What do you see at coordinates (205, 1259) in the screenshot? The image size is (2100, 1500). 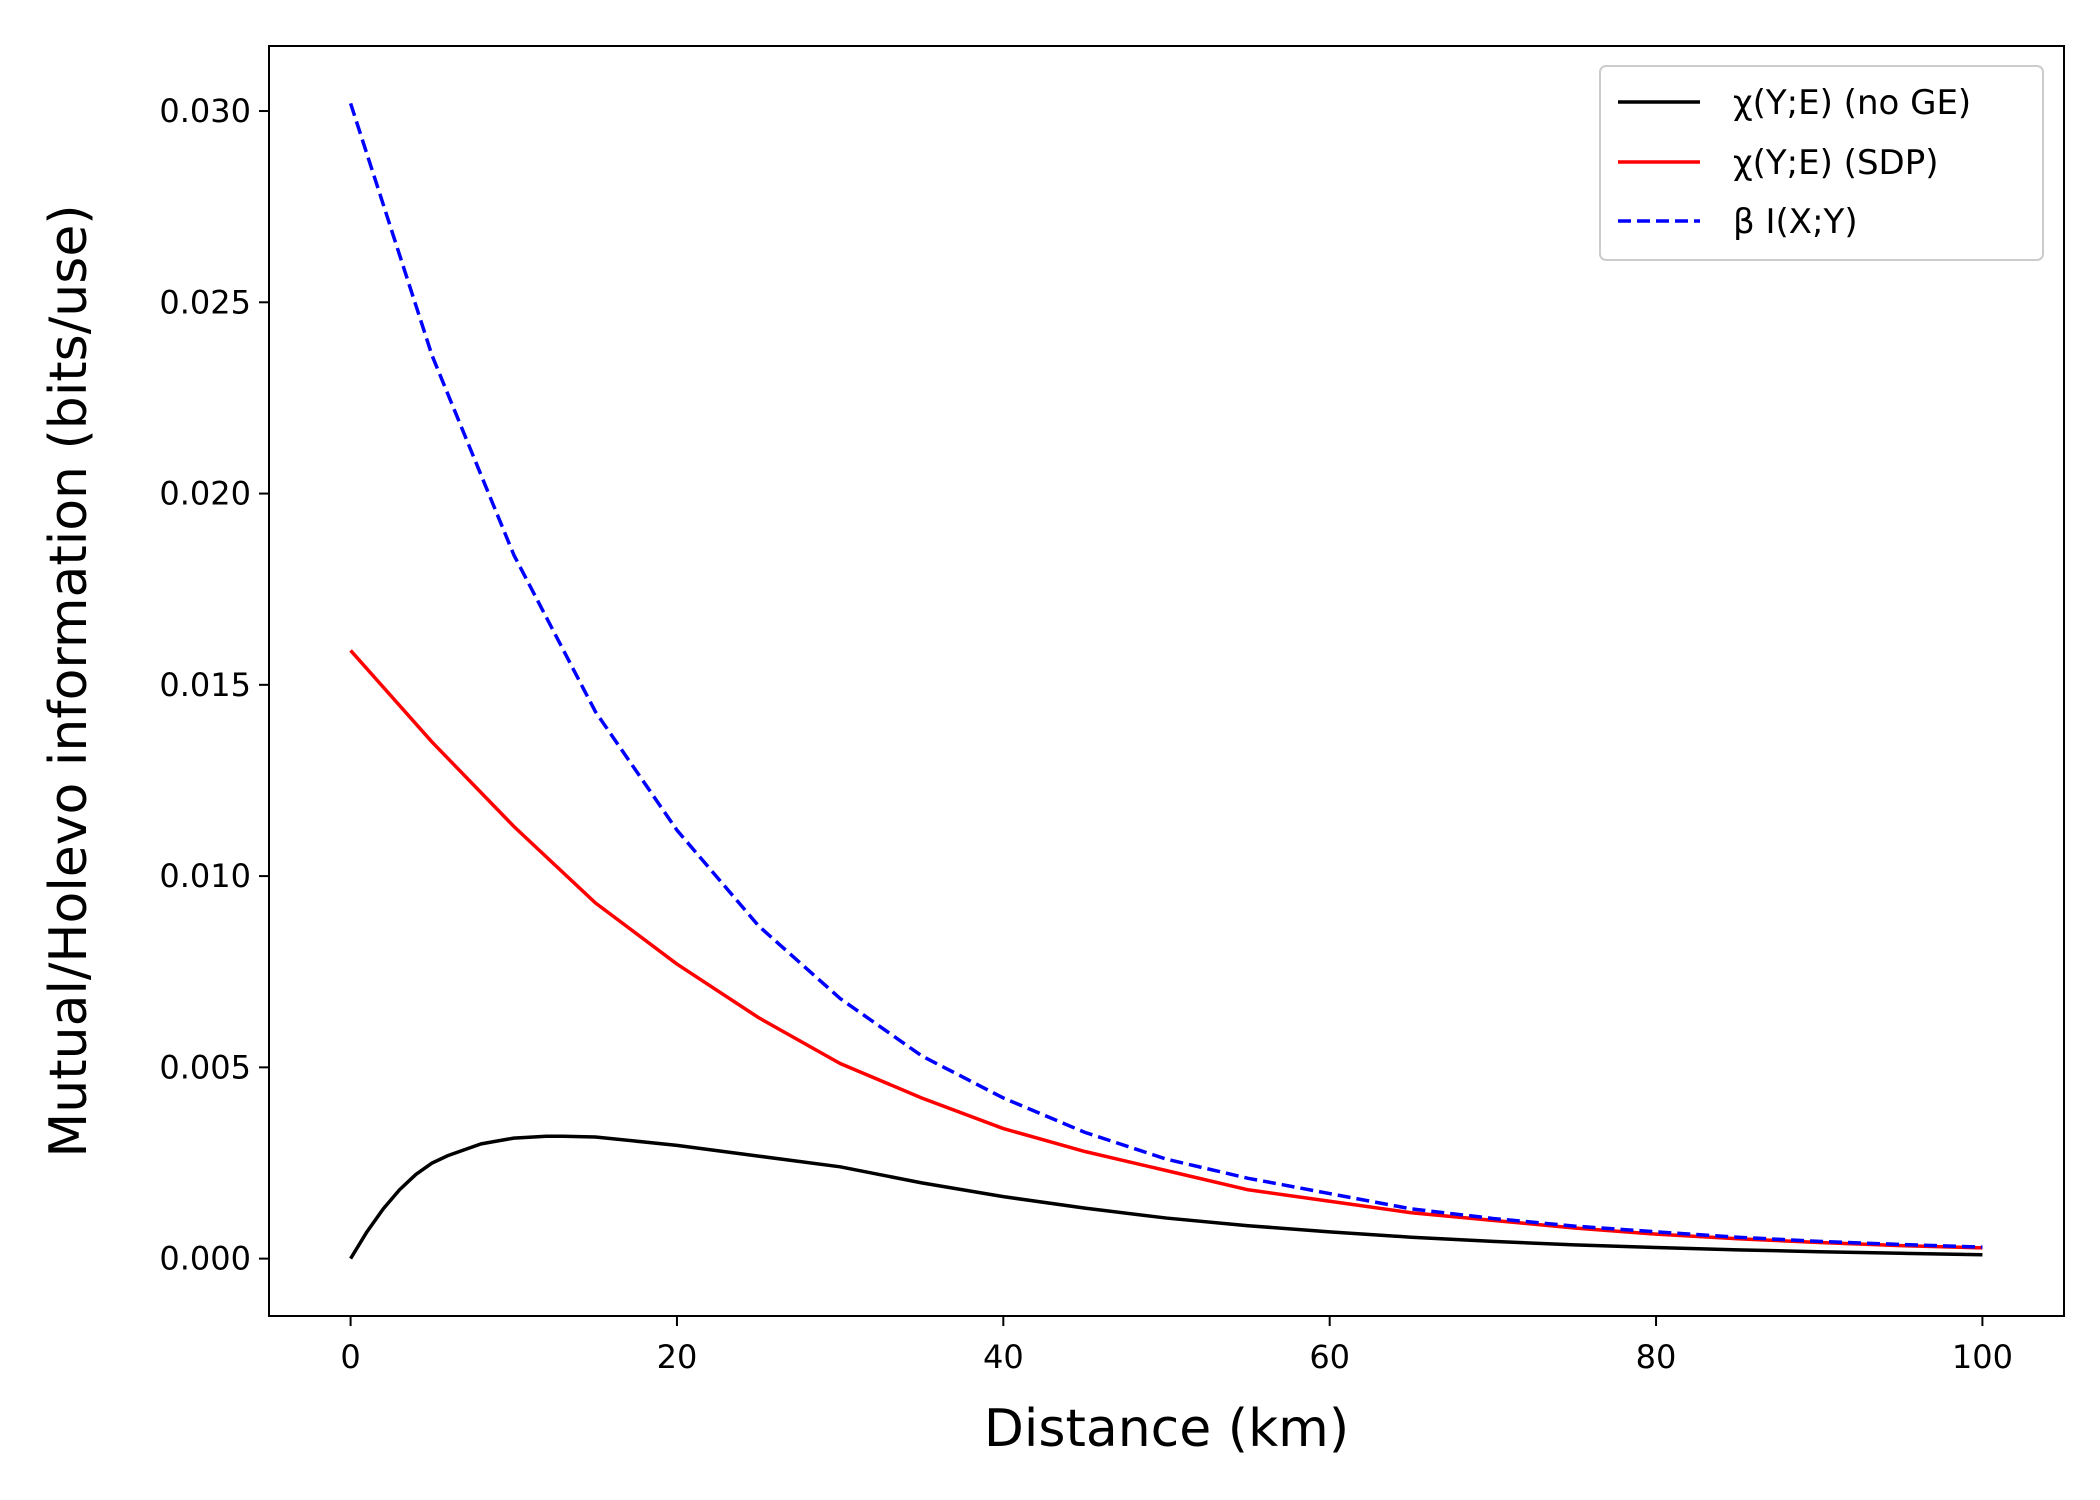 I see `y-tick-label: 0.000` at bounding box center [205, 1259].